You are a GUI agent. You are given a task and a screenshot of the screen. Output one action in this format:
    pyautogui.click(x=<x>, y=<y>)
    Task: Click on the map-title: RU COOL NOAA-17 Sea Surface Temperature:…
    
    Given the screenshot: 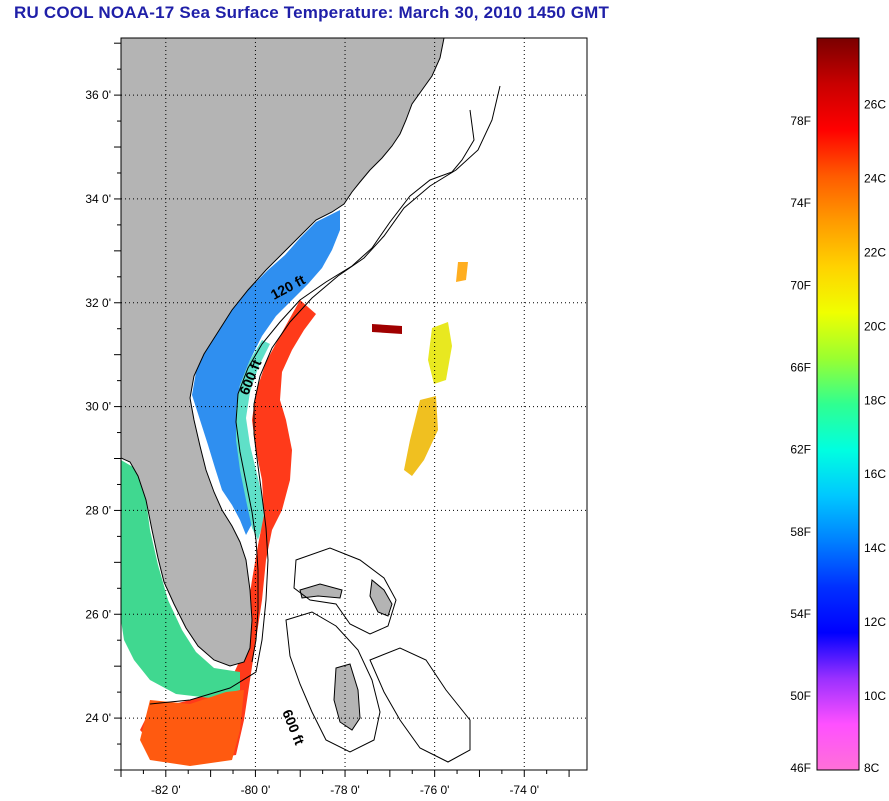 What is the action you would take?
    pyautogui.click(x=312, y=12)
    